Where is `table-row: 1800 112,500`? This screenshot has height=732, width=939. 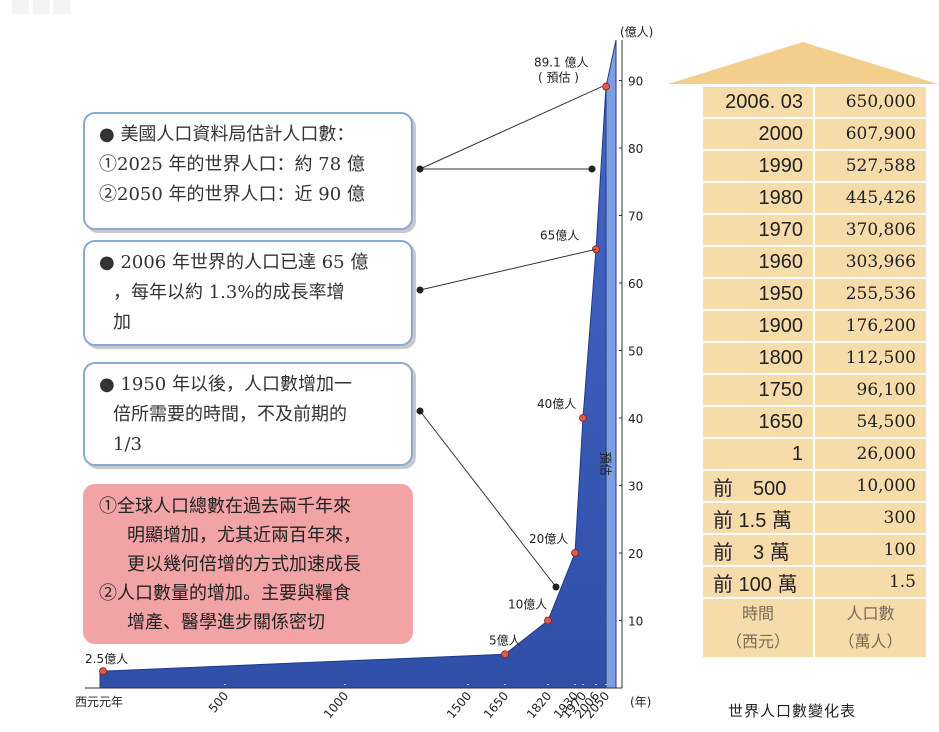
table-row: 1800 112,500 is located at coordinates (814, 358).